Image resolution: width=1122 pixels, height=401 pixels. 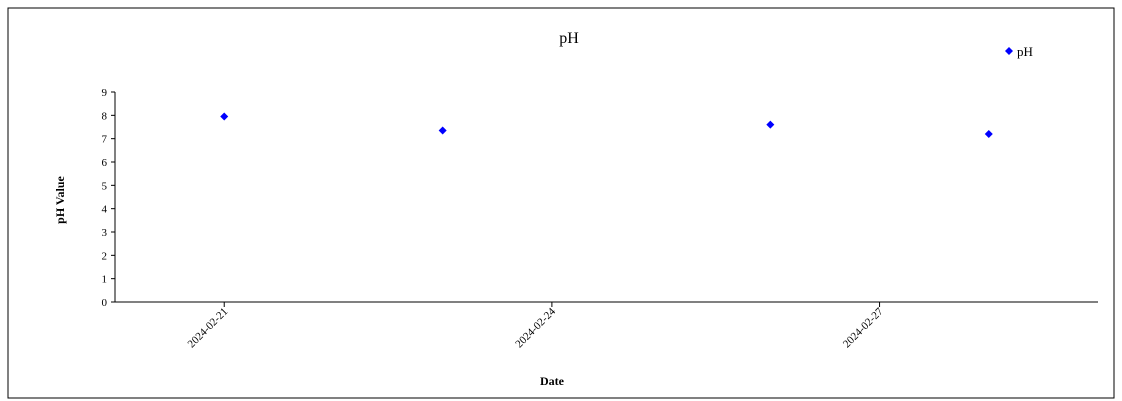 I want to click on y-tick-label: 2, so click(x=105, y=256).